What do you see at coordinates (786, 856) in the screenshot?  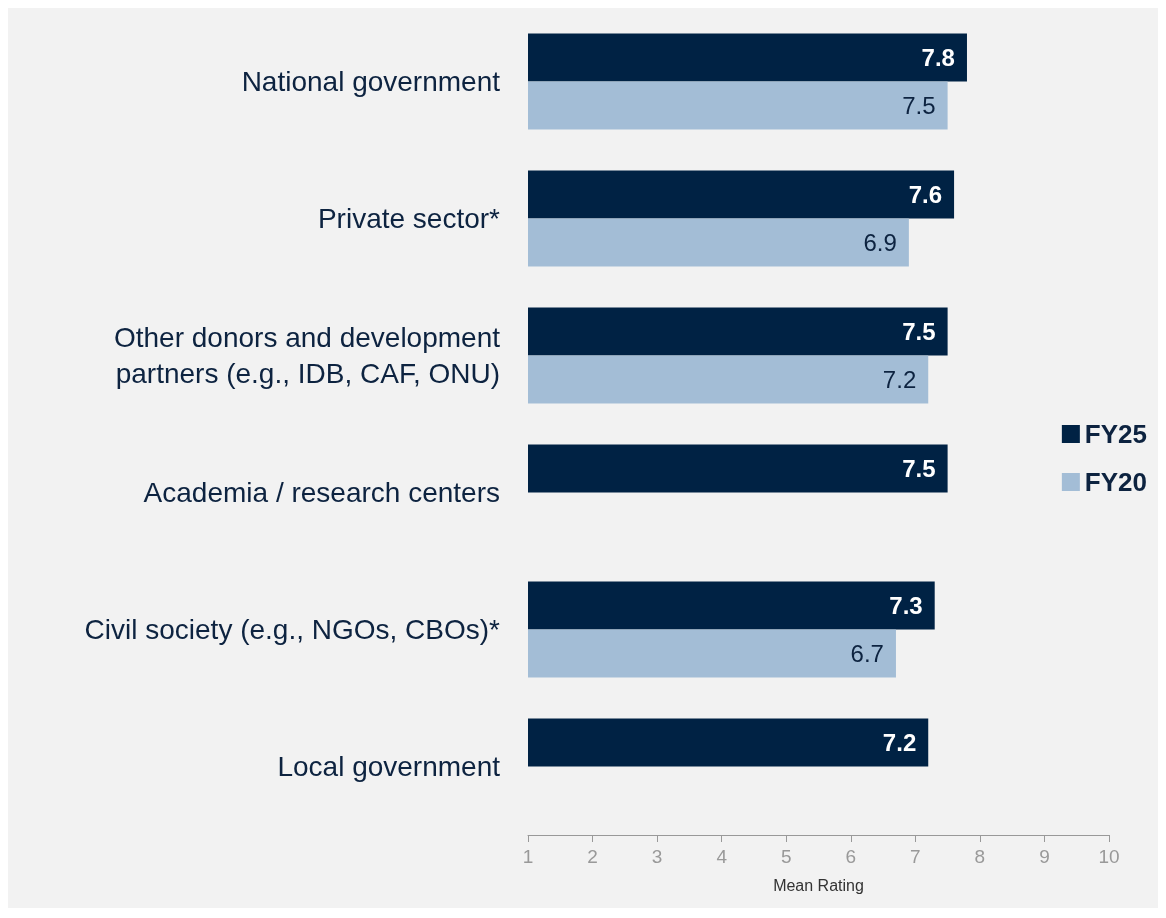 I see `x-tick-label: 5` at bounding box center [786, 856].